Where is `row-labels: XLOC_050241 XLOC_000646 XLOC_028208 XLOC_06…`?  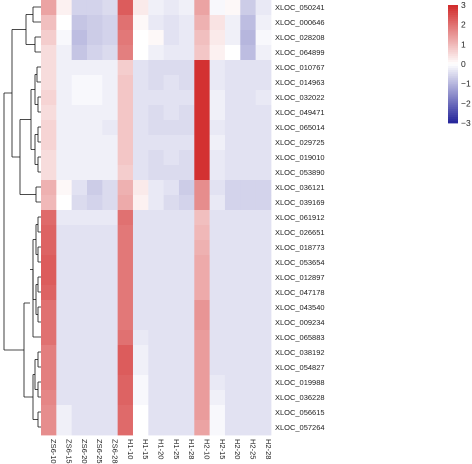
row-labels: XLOC_050241 XLOC_000646 XLOC_028208 XLOC_06… is located at coordinates (300, 217).